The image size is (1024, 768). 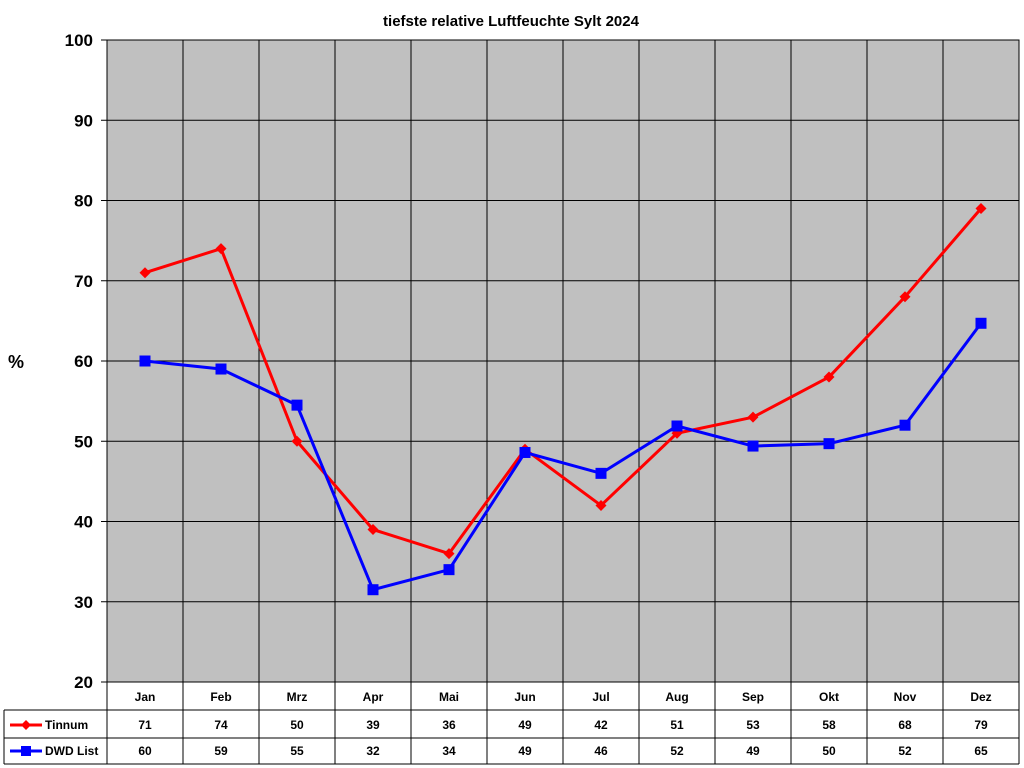 What do you see at coordinates (829, 725) in the screenshot?
I see `table-cell-tinnum: 58` at bounding box center [829, 725].